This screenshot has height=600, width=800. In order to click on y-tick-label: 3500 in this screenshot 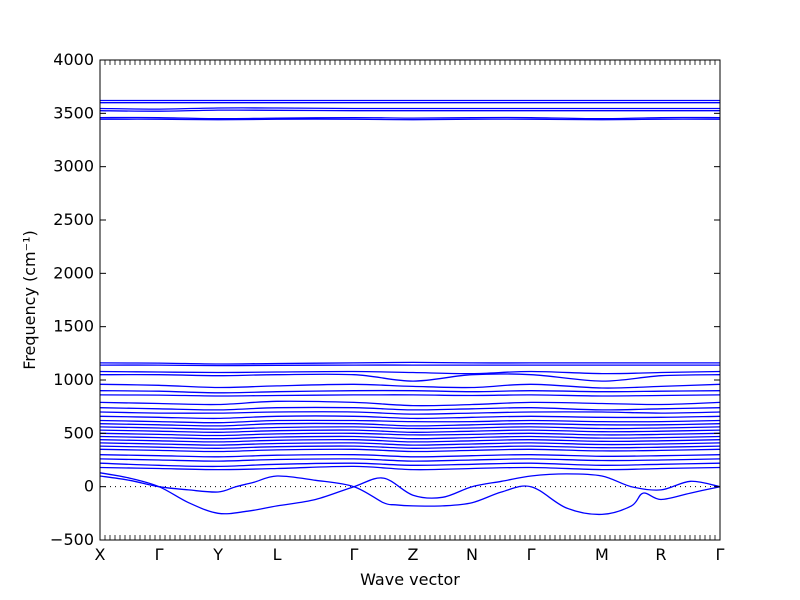, I will do `click(73, 112)`.